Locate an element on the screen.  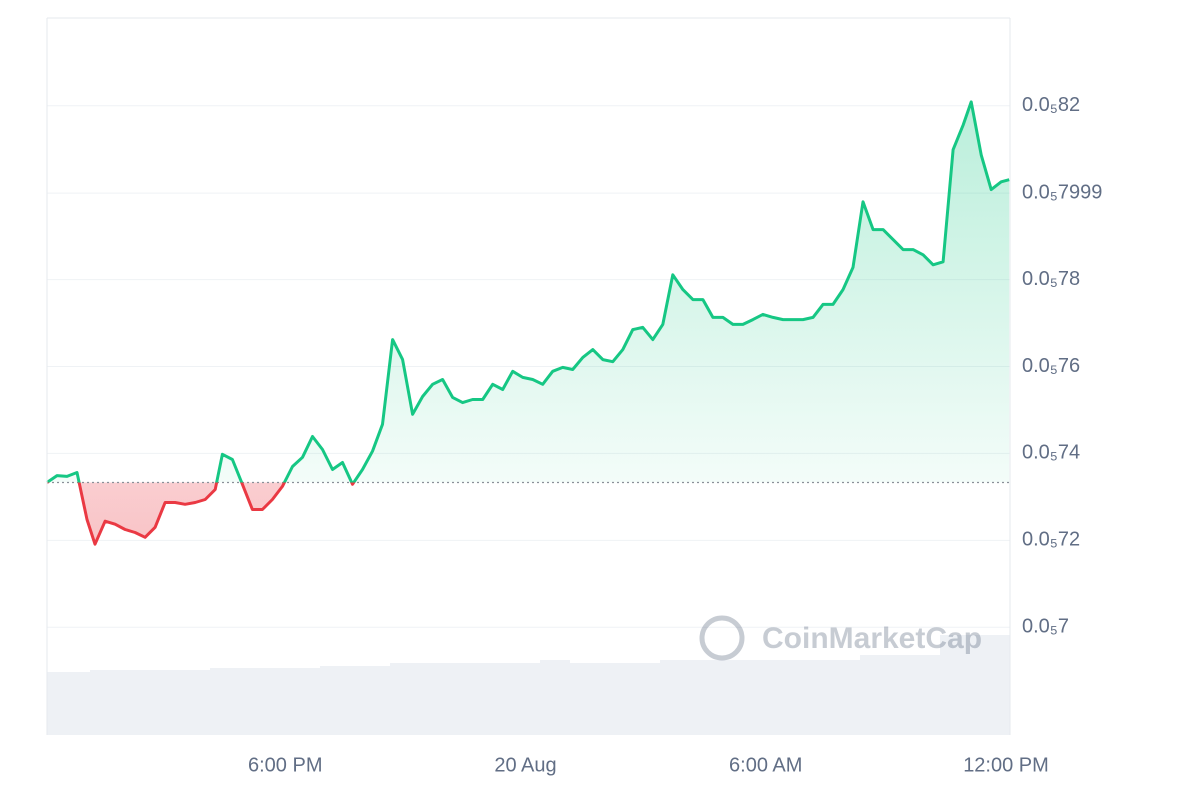
x-tick-label: 6:00 PM is located at coordinates (285, 765).